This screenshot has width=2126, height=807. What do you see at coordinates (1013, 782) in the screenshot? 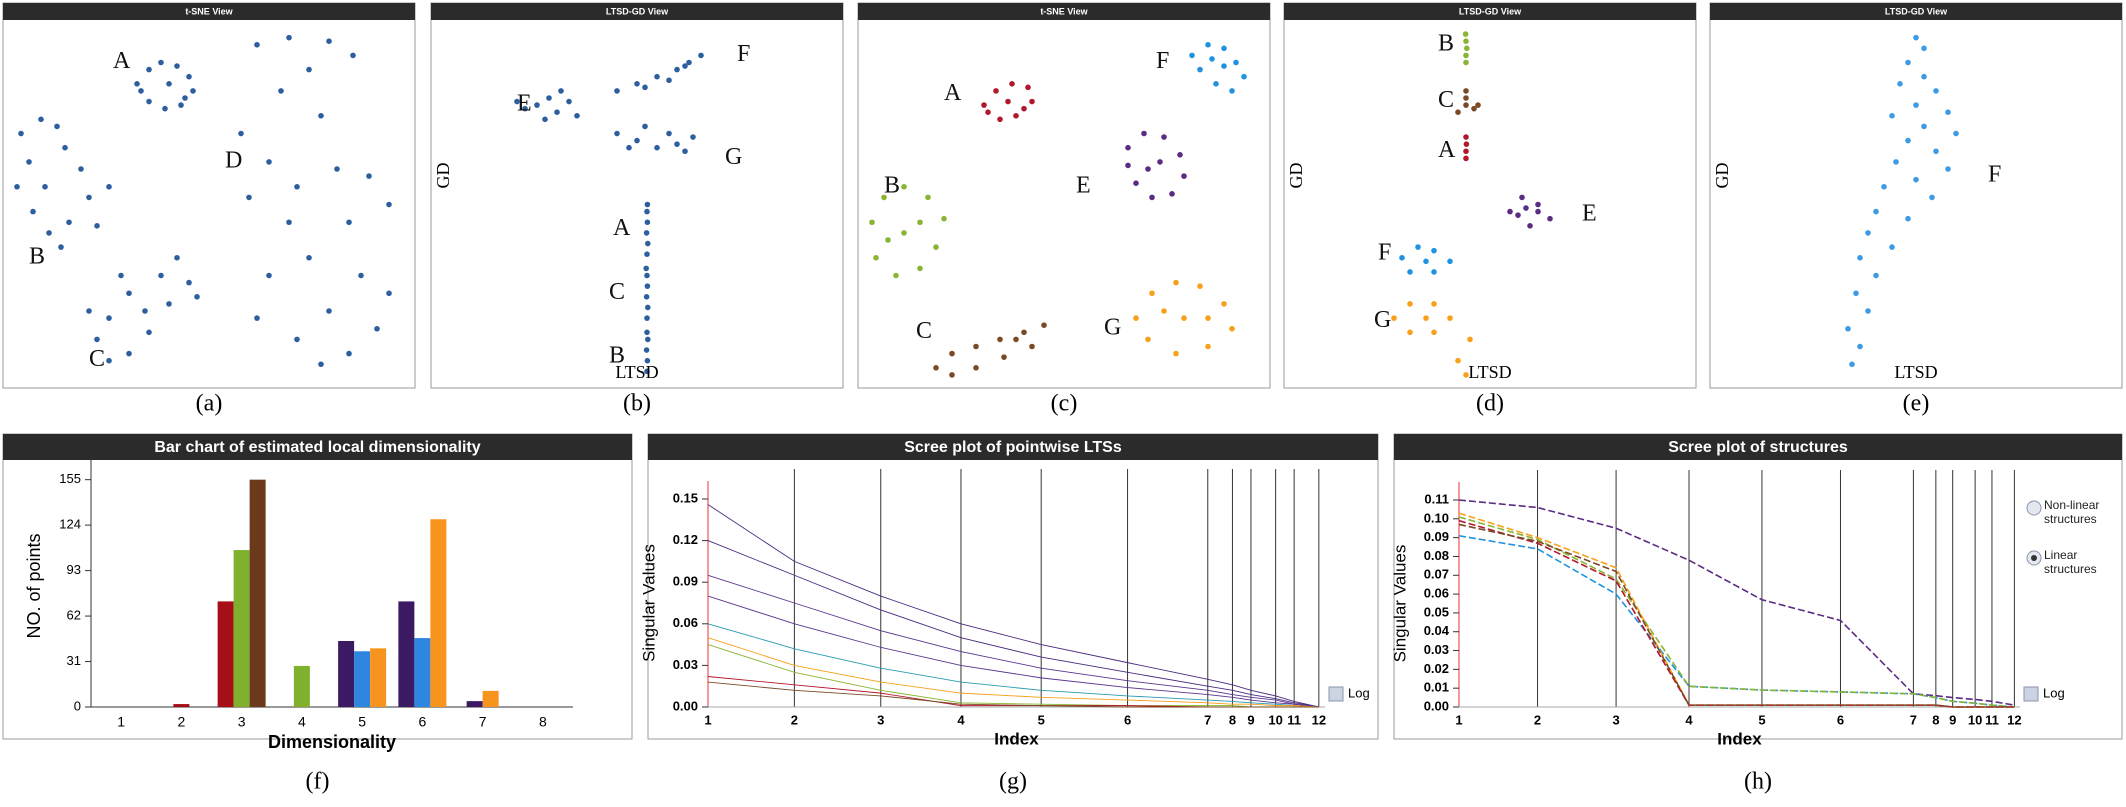
I see `caption: (g)` at bounding box center [1013, 782].